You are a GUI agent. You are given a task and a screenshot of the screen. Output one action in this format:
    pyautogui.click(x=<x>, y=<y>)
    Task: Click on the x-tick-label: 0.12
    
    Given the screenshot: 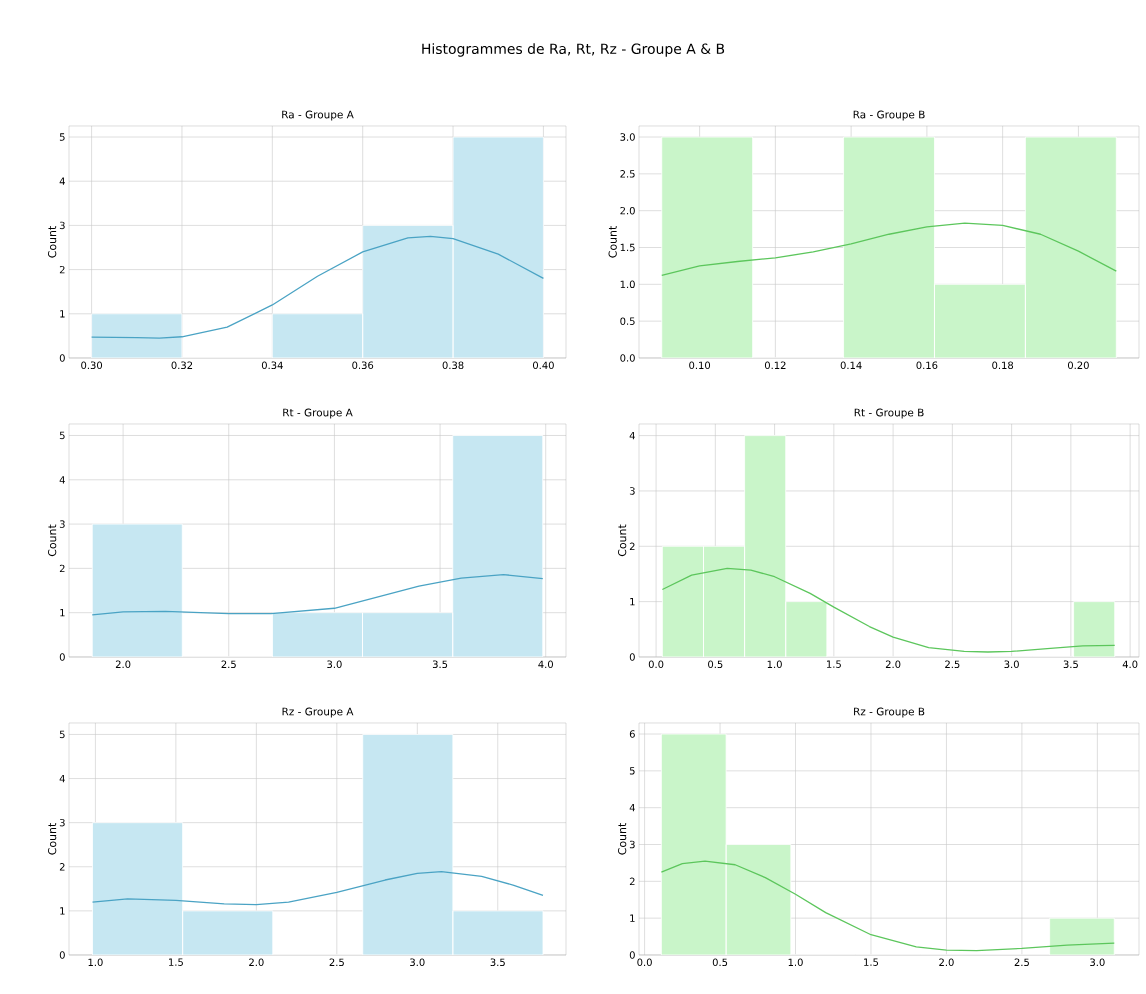 What is the action you would take?
    pyautogui.click(x=775, y=365)
    